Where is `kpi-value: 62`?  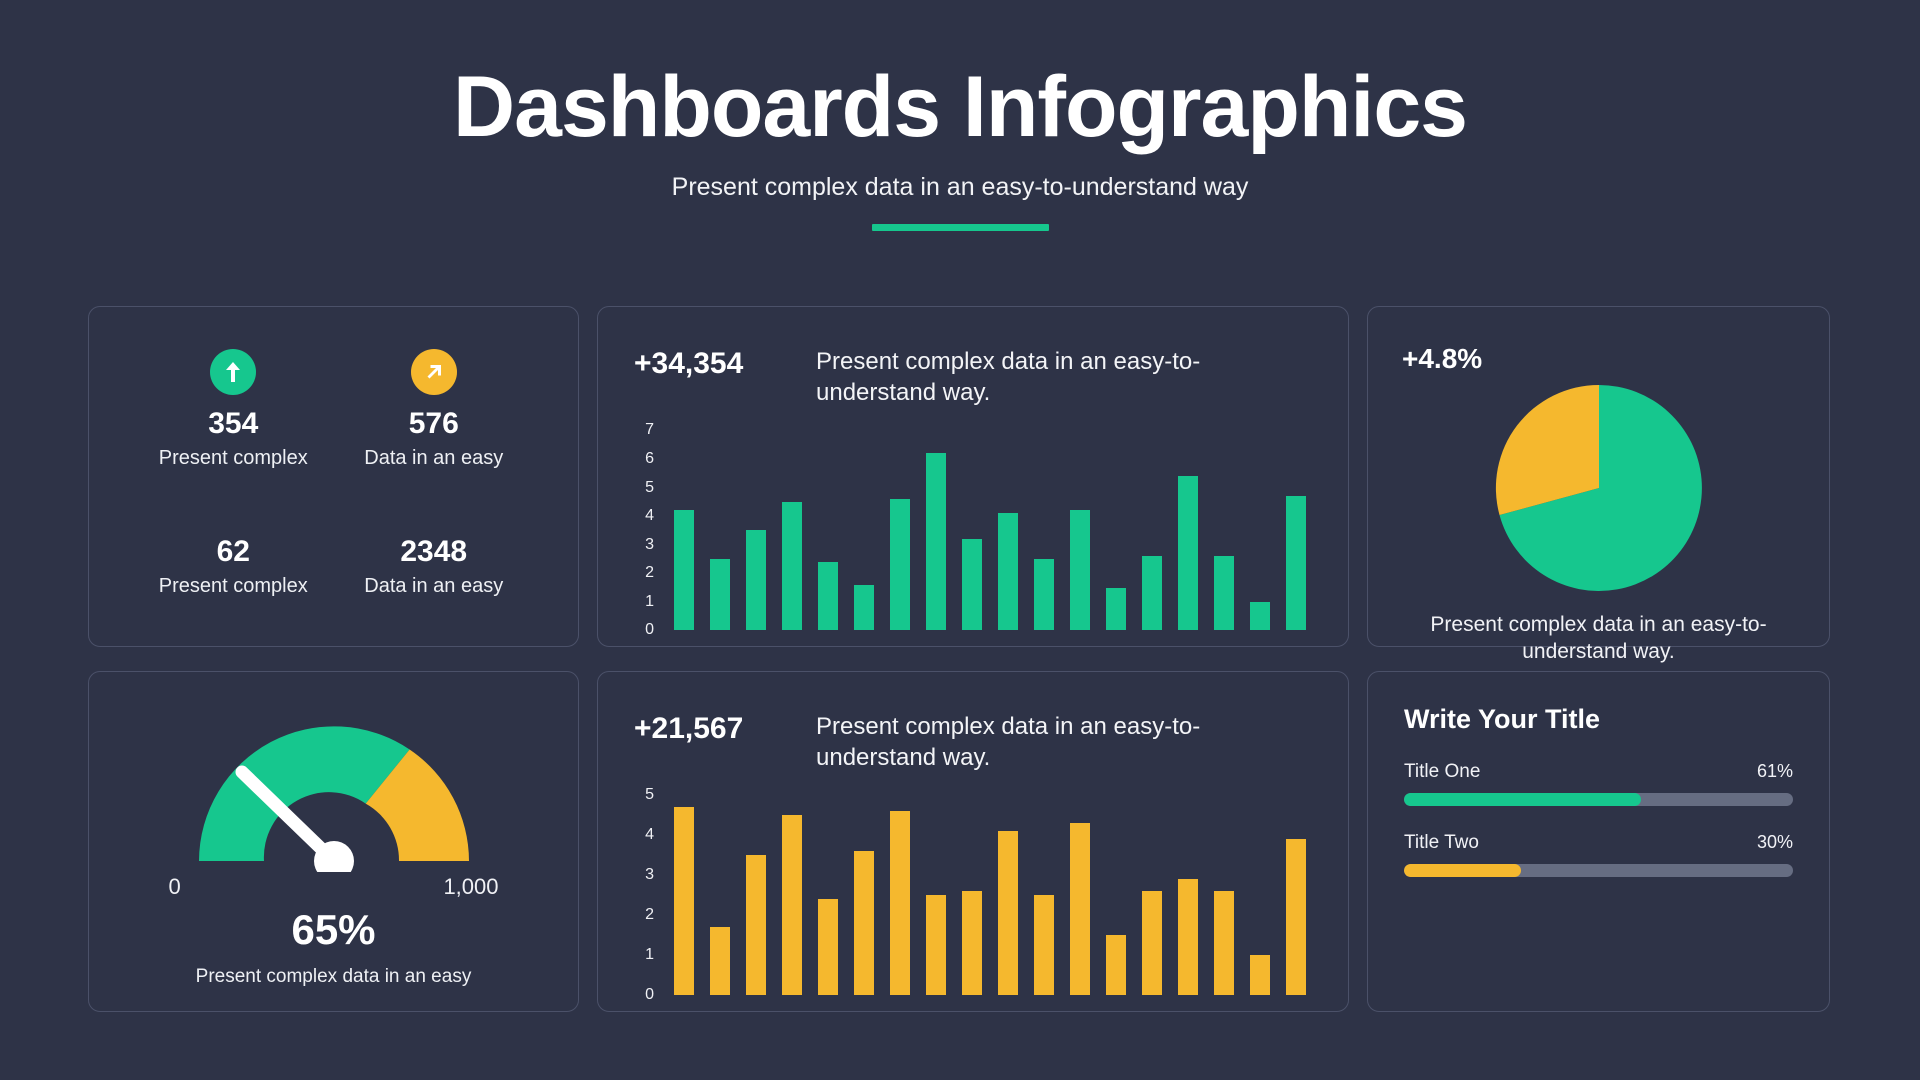
kpi-value: 62 is located at coordinates (233, 551).